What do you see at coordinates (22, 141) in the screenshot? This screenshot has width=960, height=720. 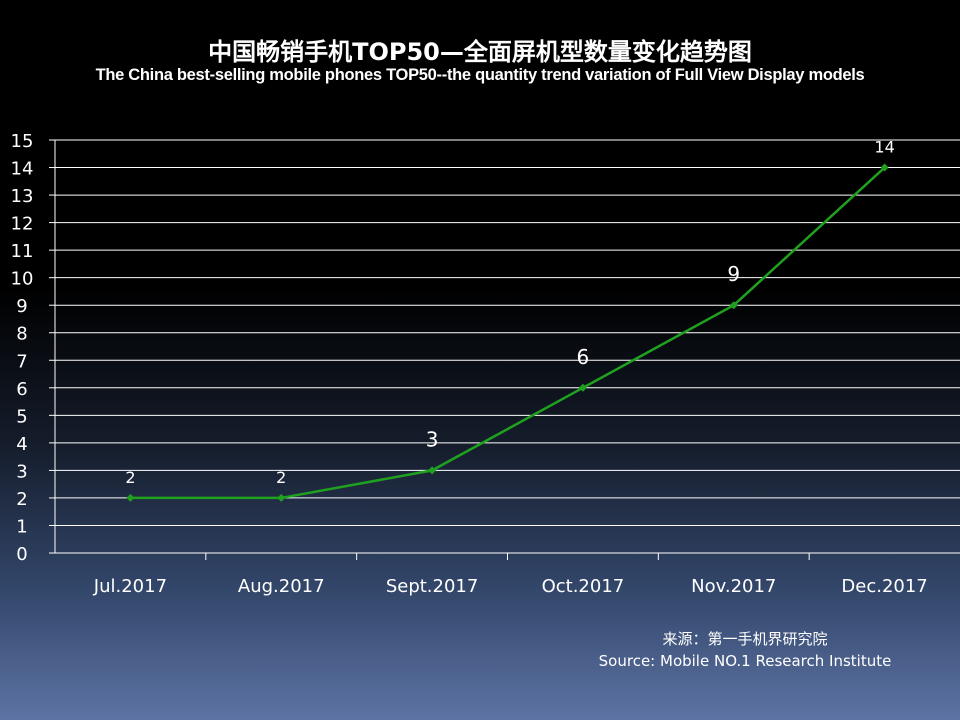 I see `y-tick-label-15: 15` at bounding box center [22, 141].